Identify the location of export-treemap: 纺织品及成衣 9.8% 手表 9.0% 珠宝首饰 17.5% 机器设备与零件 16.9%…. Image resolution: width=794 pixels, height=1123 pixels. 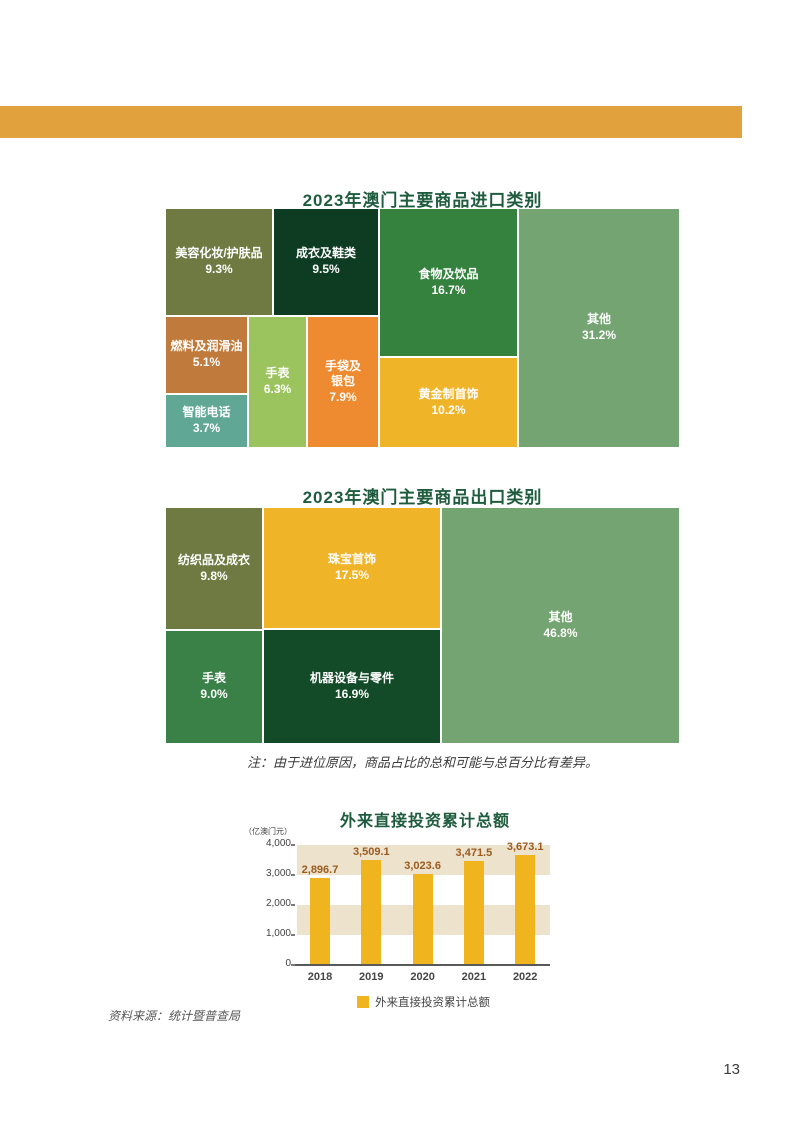
(422, 625).